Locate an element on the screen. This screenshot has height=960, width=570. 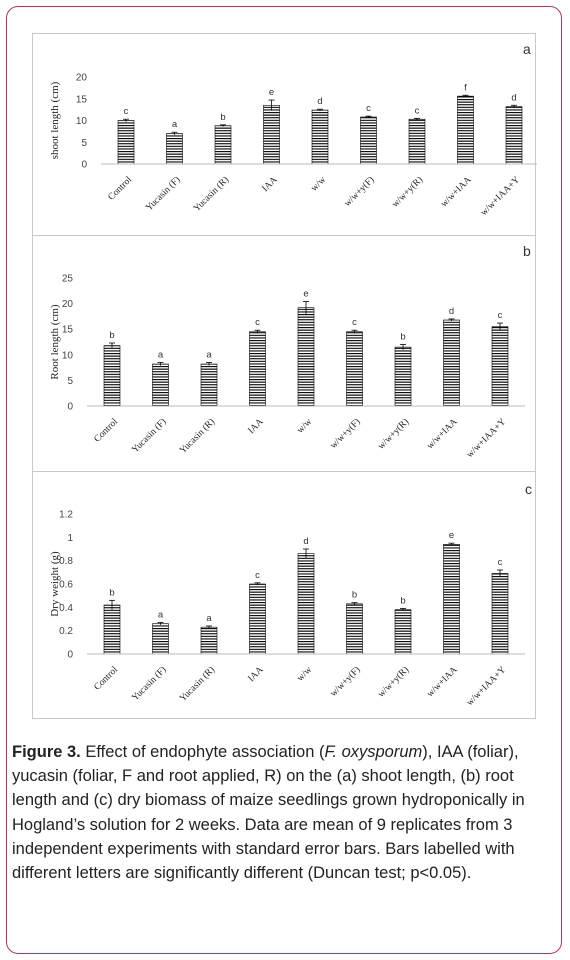
y-tick-label: 1 is located at coordinates (70, 538).